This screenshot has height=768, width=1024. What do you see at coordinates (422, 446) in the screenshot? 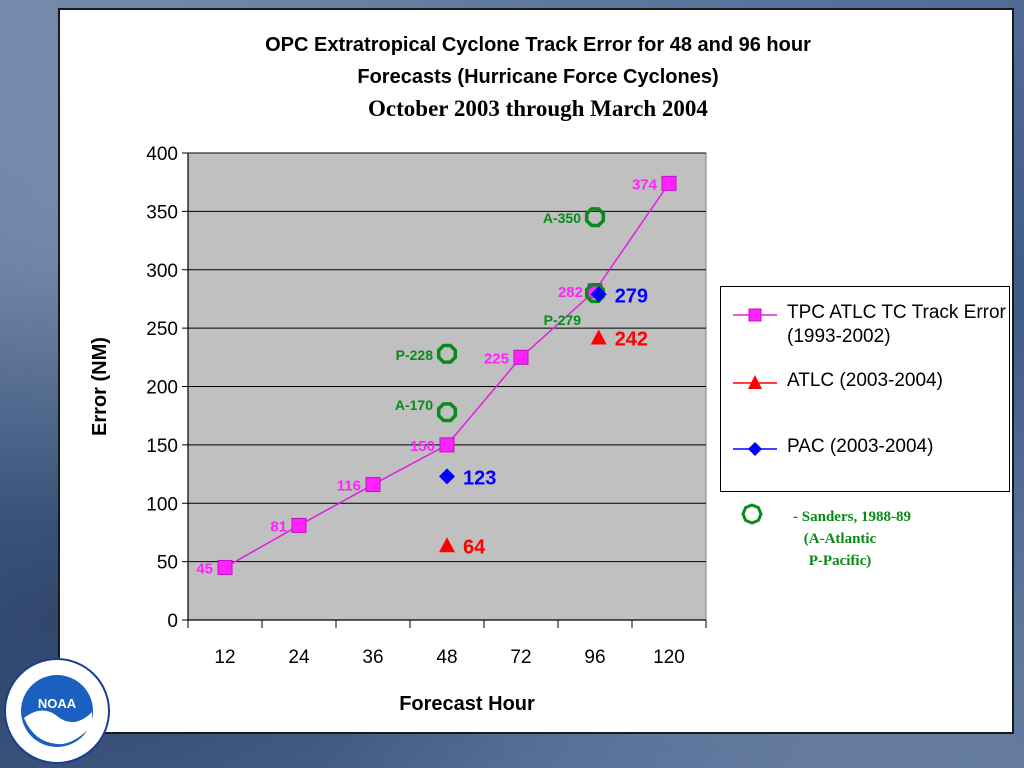
I see `data-label-tpc: 150` at bounding box center [422, 446].